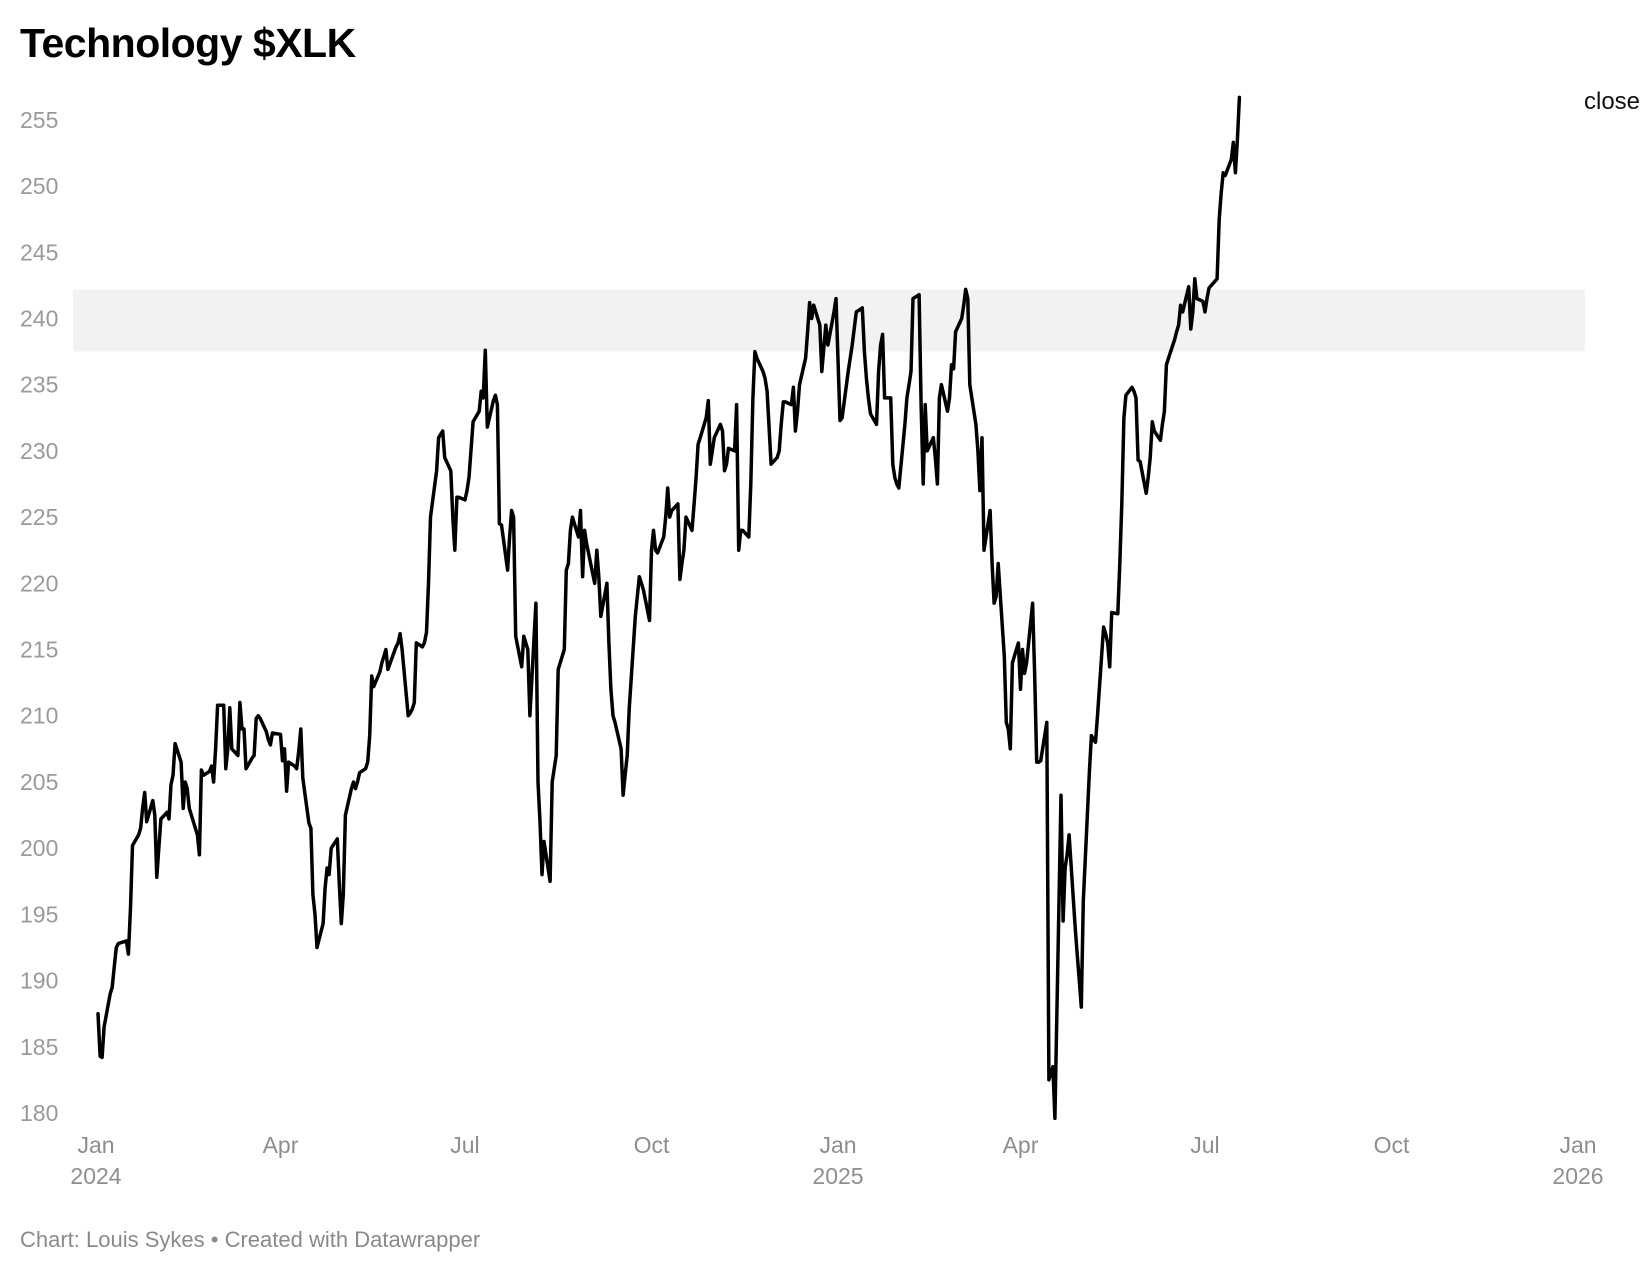  What do you see at coordinates (39, 583) in the screenshot?
I see `y-tick-label: 220` at bounding box center [39, 583].